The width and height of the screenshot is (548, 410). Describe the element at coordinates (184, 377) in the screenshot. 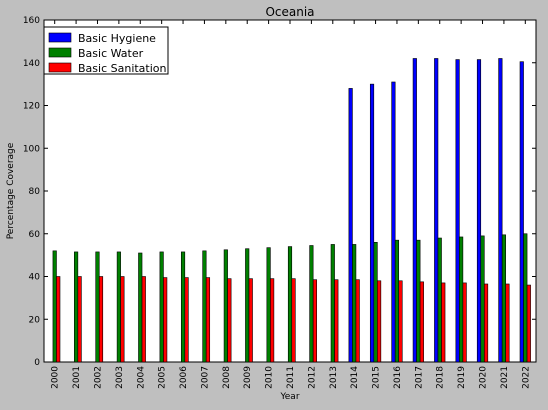

I see `x-tick-label: 2006` at that location.